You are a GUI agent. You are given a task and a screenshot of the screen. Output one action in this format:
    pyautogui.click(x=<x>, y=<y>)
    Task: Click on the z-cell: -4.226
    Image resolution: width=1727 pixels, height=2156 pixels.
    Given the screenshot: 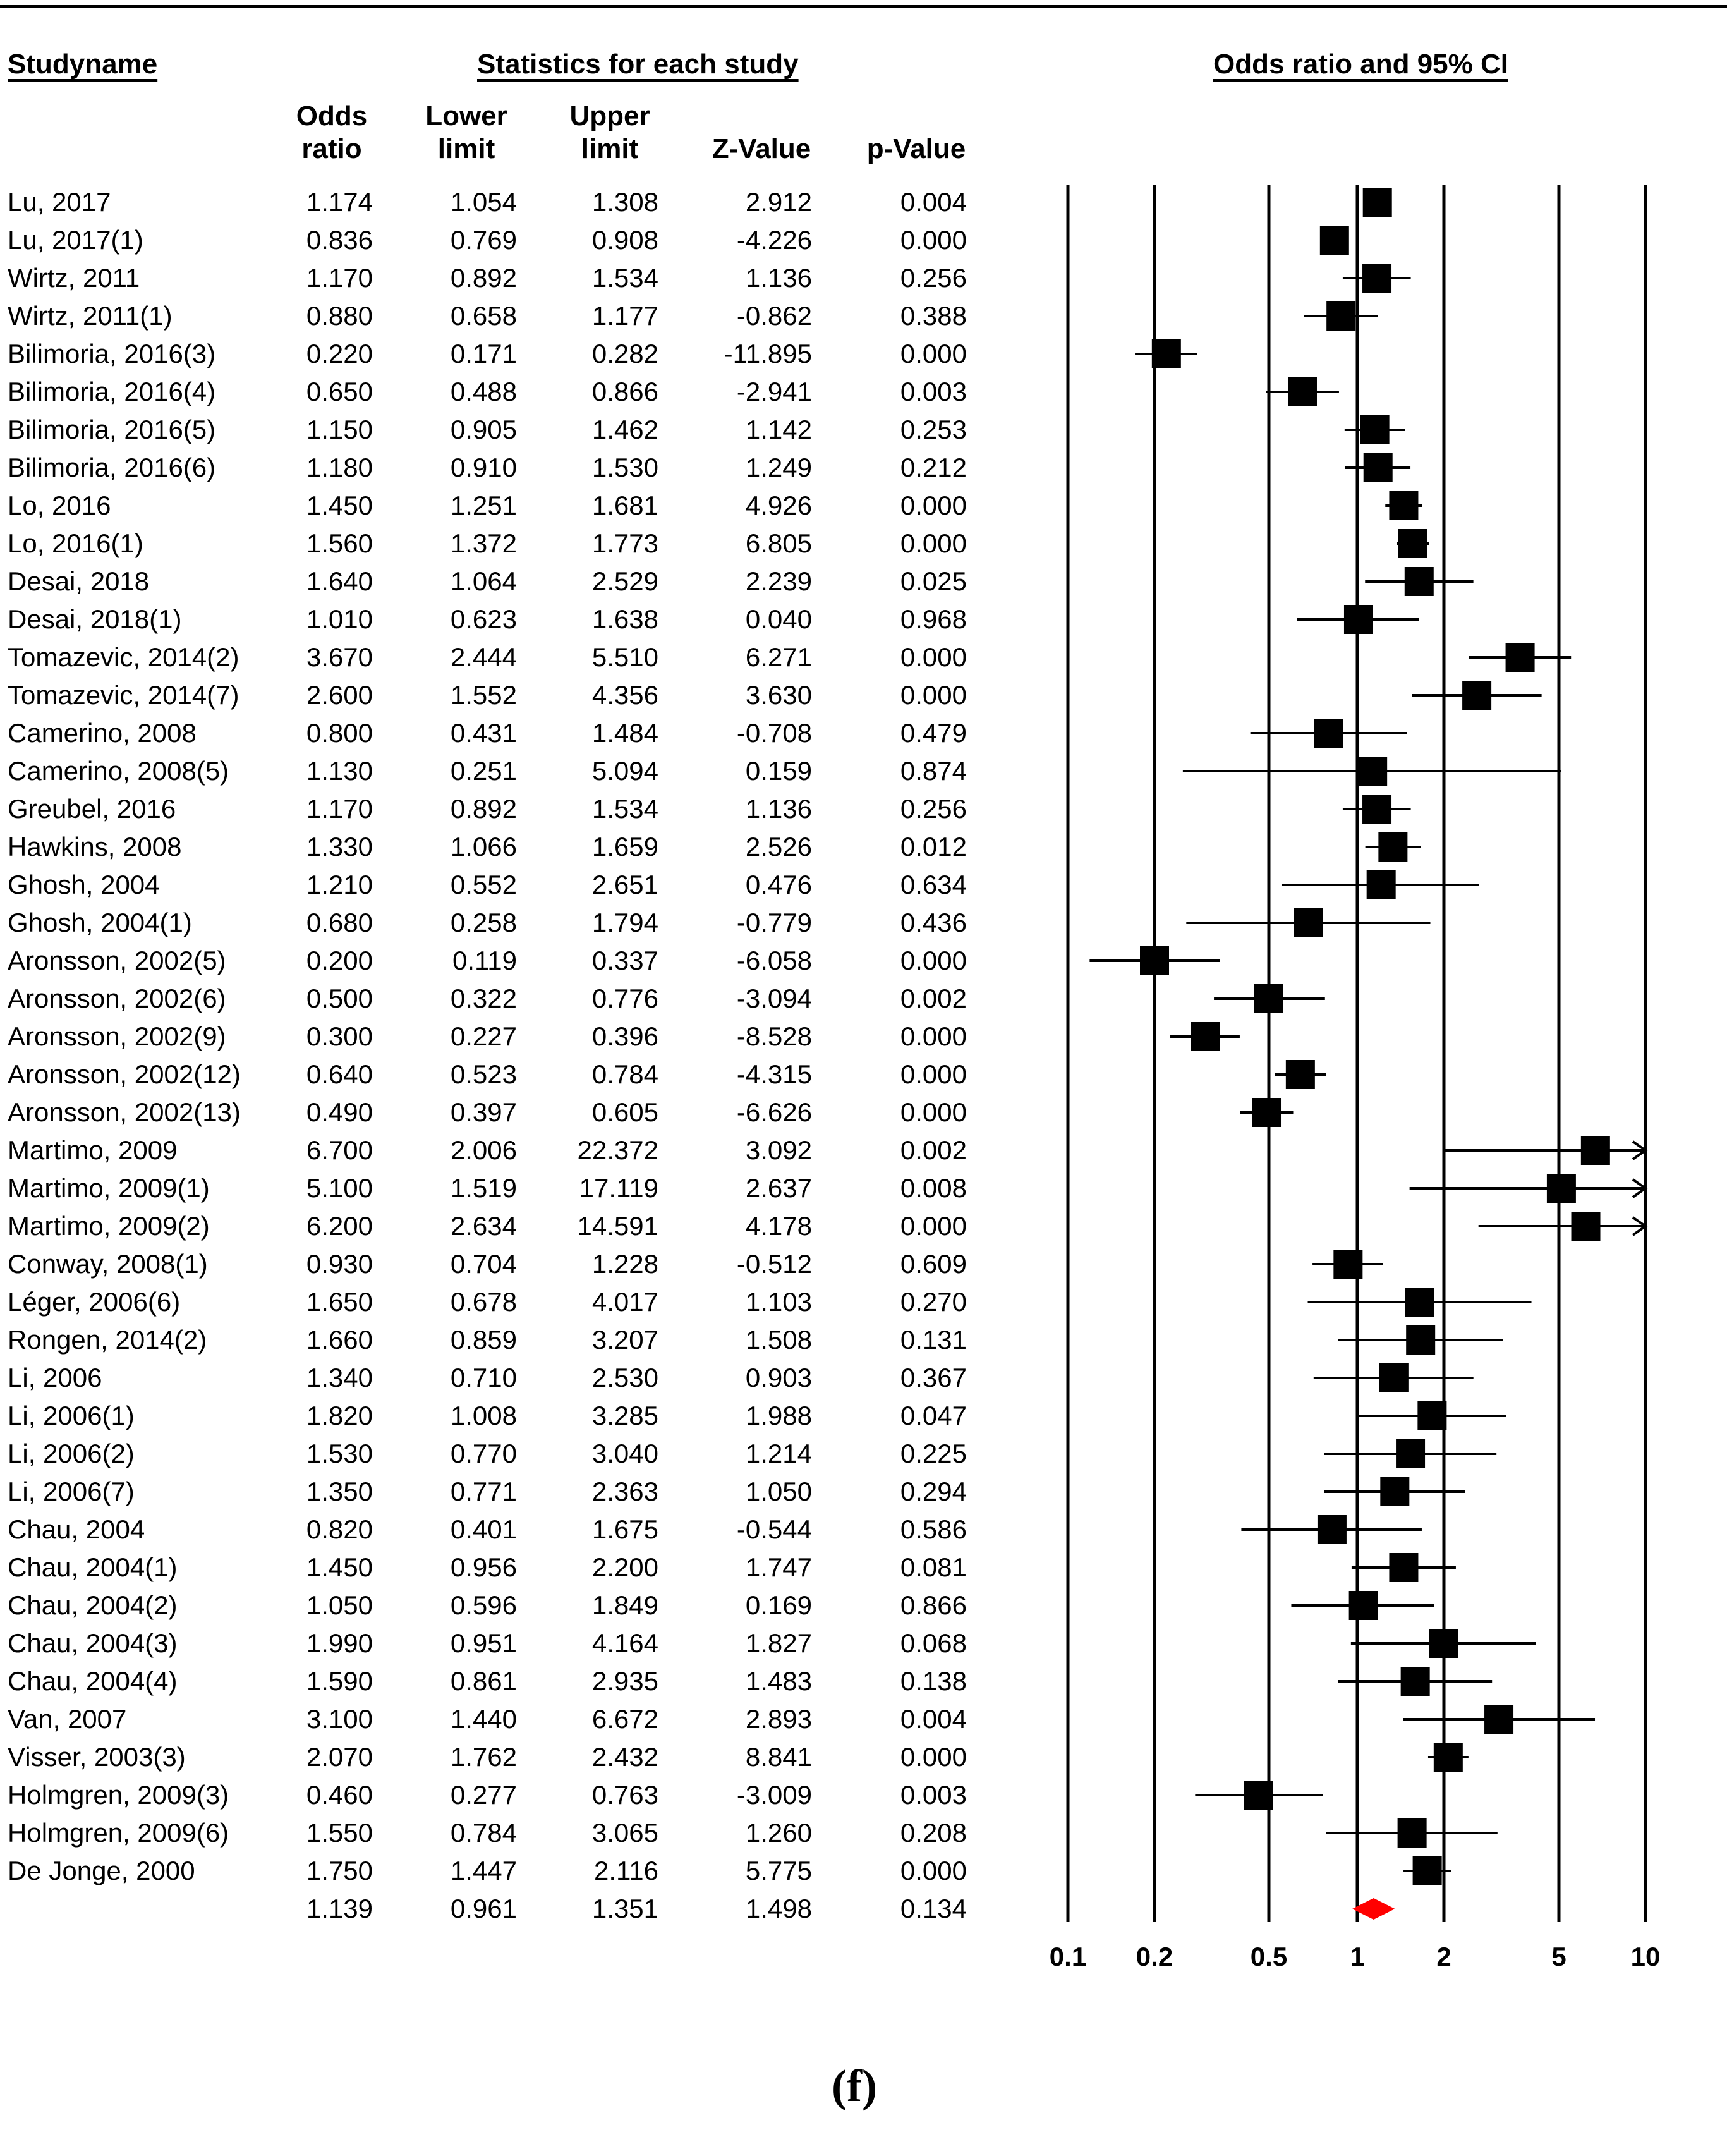 What is the action you would take?
    pyautogui.click(x=774, y=240)
    